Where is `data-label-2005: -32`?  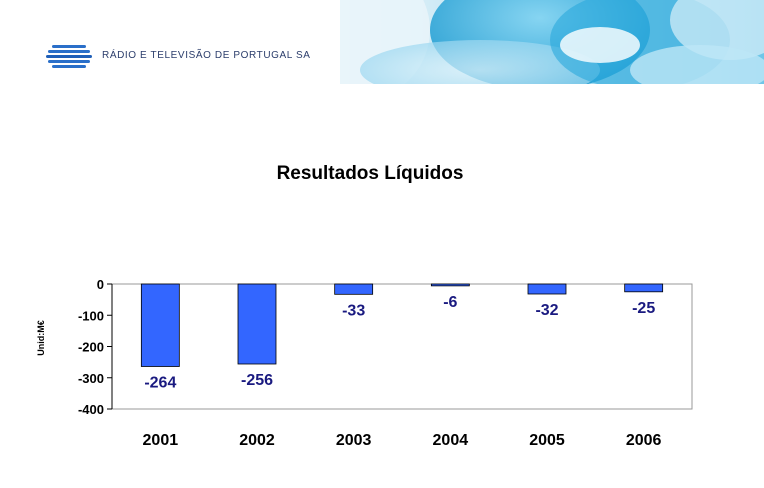 data-label-2005: -32 is located at coordinates (546, 310).